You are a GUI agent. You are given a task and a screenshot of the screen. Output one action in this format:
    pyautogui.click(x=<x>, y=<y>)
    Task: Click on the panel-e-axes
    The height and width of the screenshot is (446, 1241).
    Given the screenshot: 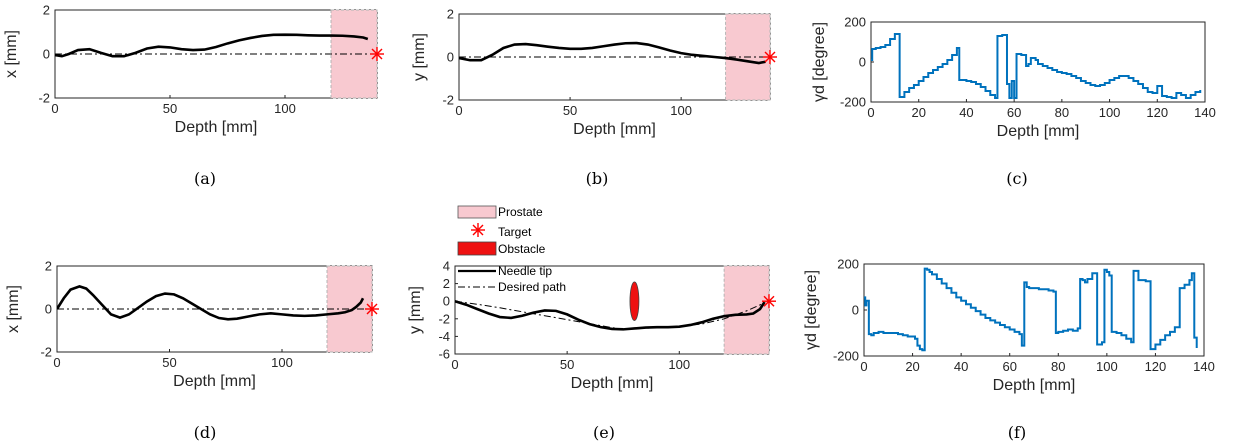 What is the action you would take?
    pyautogui.click(x=612, y=310)
    